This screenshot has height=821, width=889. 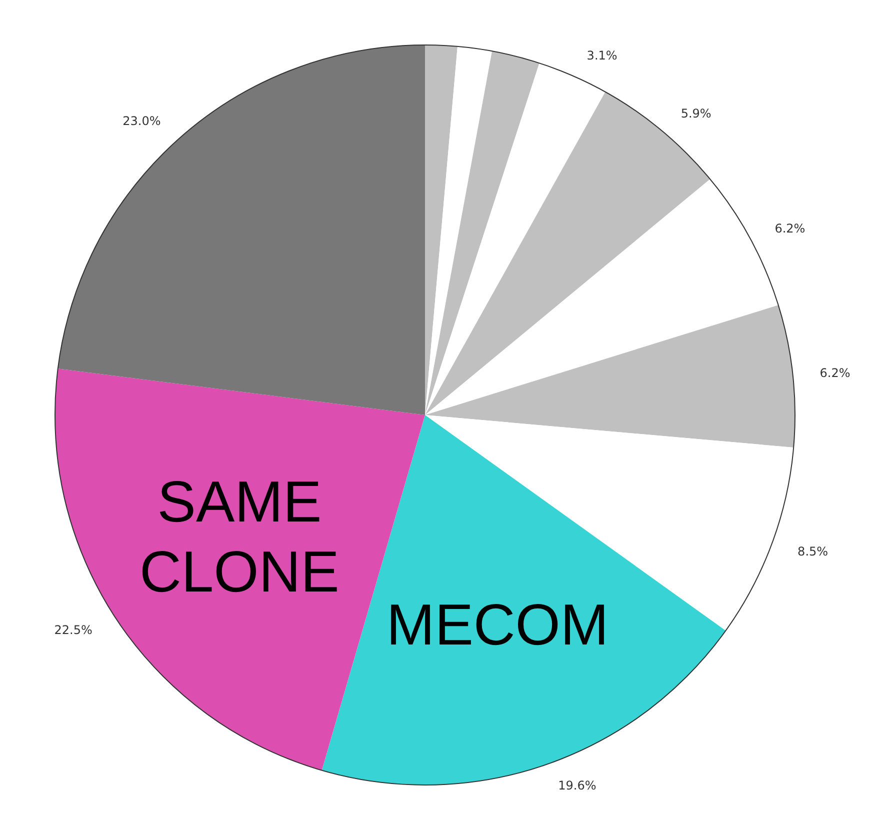 I want to click on slice-label: MECOM, so click(x=497, y=625).